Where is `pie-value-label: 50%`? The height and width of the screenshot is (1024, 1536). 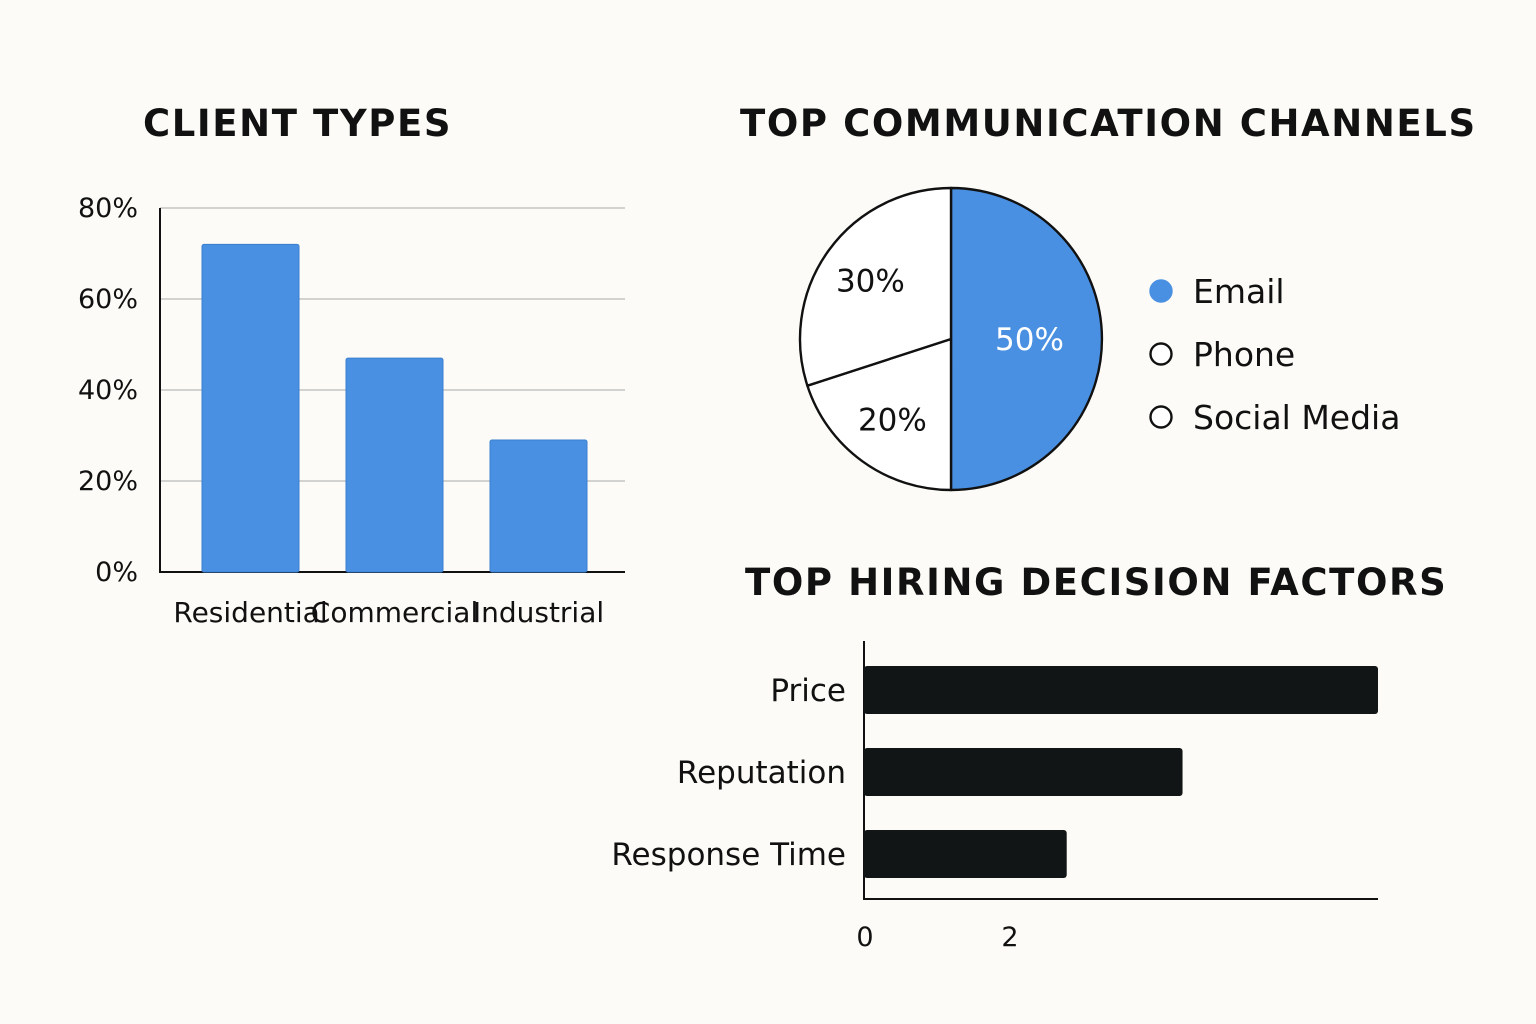
pie-value-label: 50% is located at coordinates (1029, 340).